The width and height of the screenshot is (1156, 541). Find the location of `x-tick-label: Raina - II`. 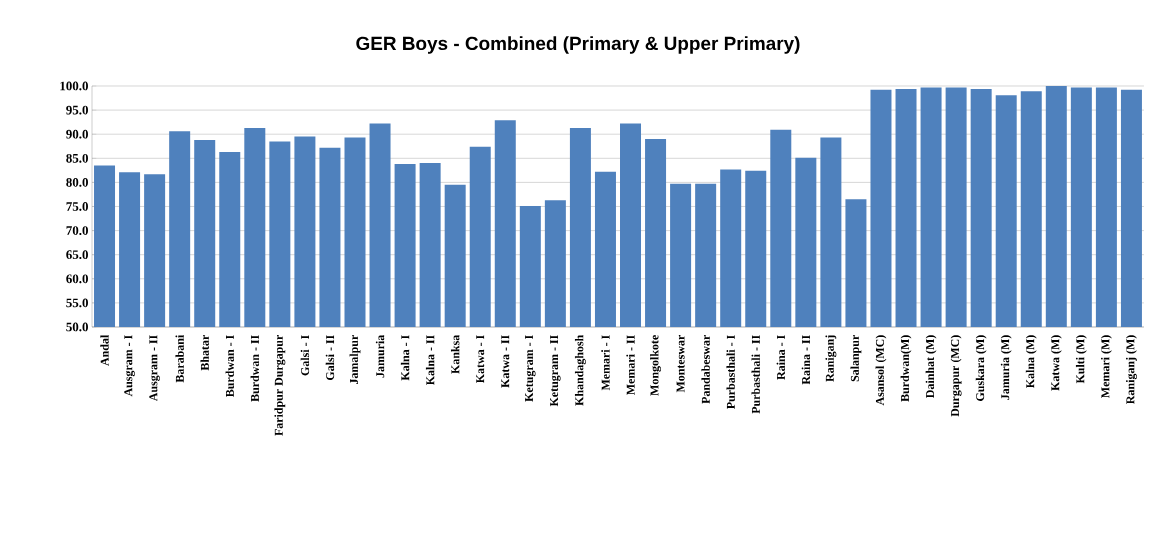

x-tick-label: Raina - II is located at coordinates (806, 360).